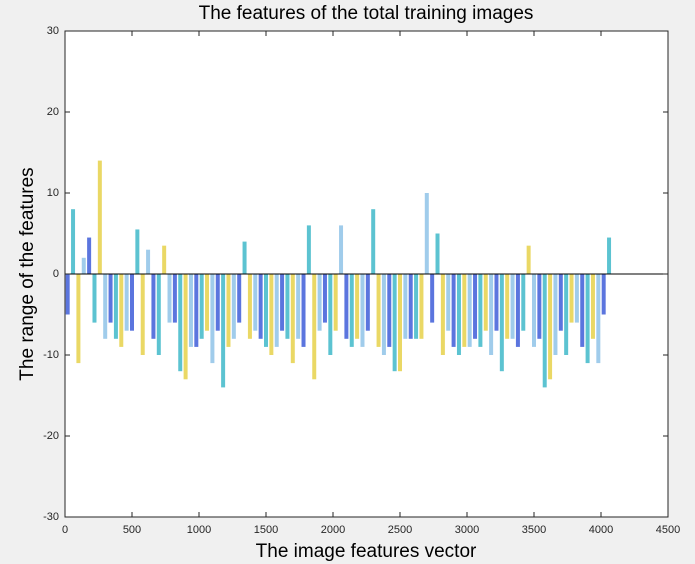 The height and width of the screenshot is (564, 695). I want to click on y-tick-label: -10, so click(51, 355).